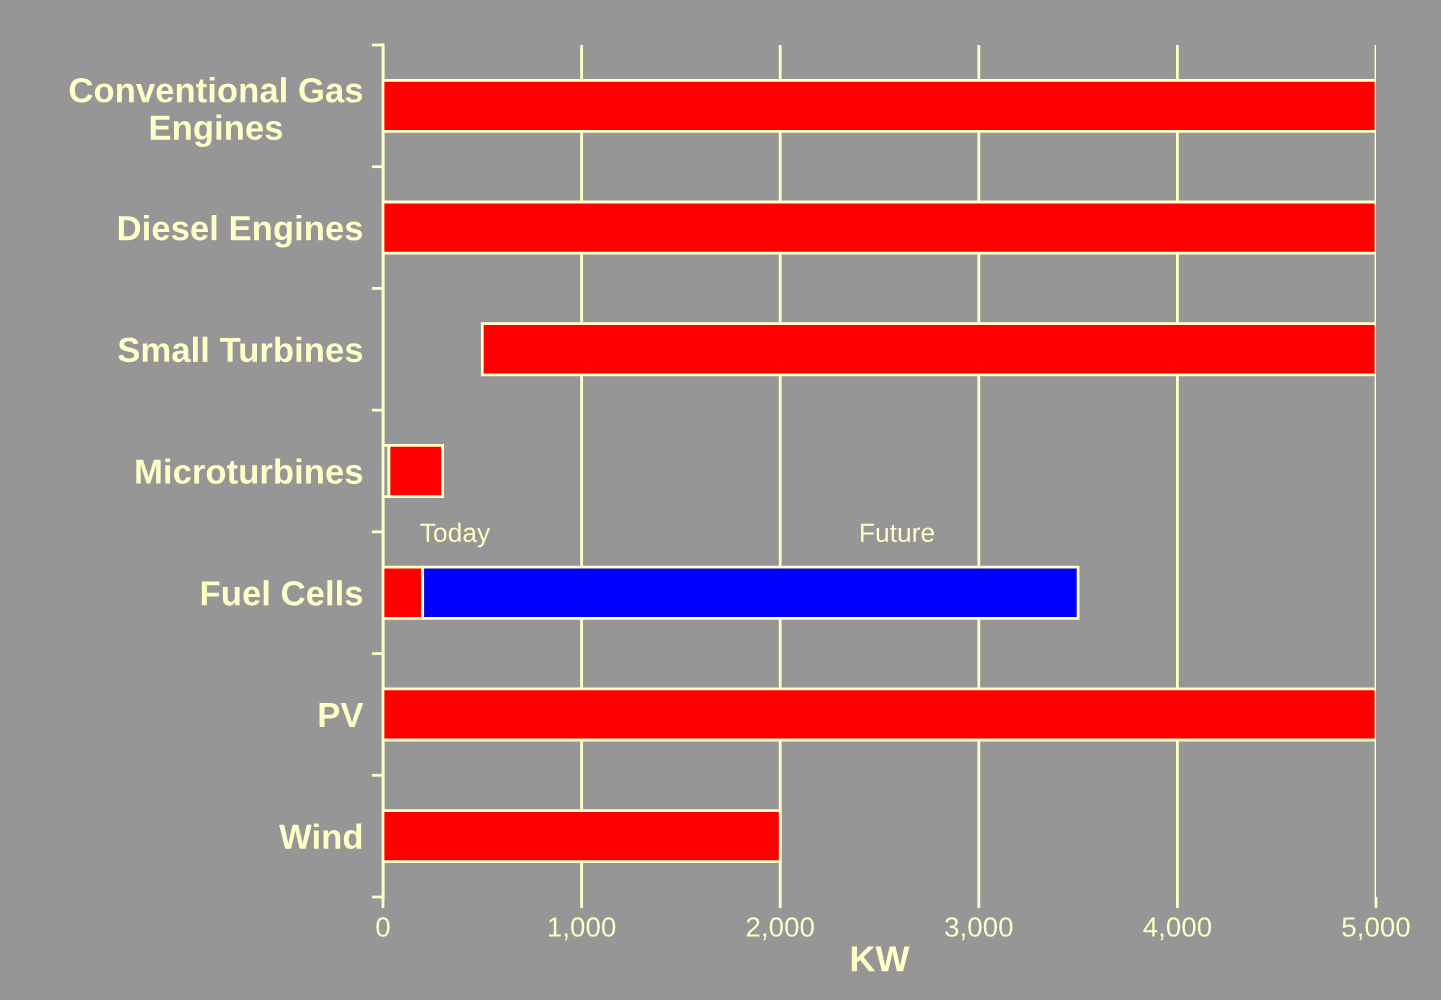 The width and height of the screenshot is (1441, 1000). I want to click on y-tick-label: Wind, so click(320, 836).